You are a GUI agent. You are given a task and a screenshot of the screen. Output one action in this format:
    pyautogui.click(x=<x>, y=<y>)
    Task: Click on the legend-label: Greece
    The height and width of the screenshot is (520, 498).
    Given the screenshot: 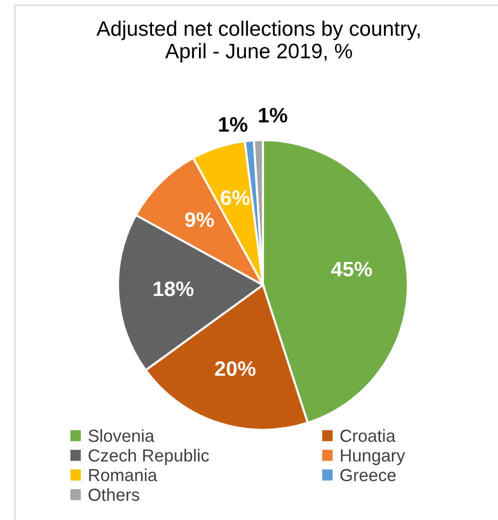 What is the action you would take?
    pyautogui.click(x=368, y=475)
    